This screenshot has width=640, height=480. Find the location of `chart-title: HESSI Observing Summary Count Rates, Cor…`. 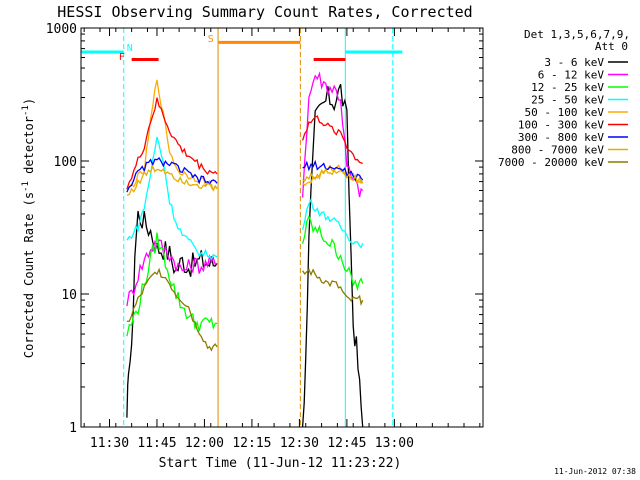

chart-title: HESSI Observing Summary Count Rates, Cor… is located at coordinates (264, 12).